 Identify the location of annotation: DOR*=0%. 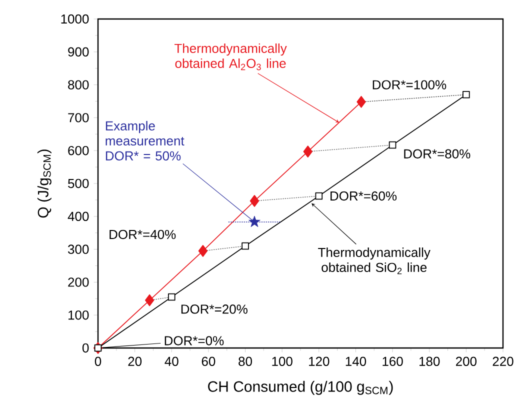
(194, 341).